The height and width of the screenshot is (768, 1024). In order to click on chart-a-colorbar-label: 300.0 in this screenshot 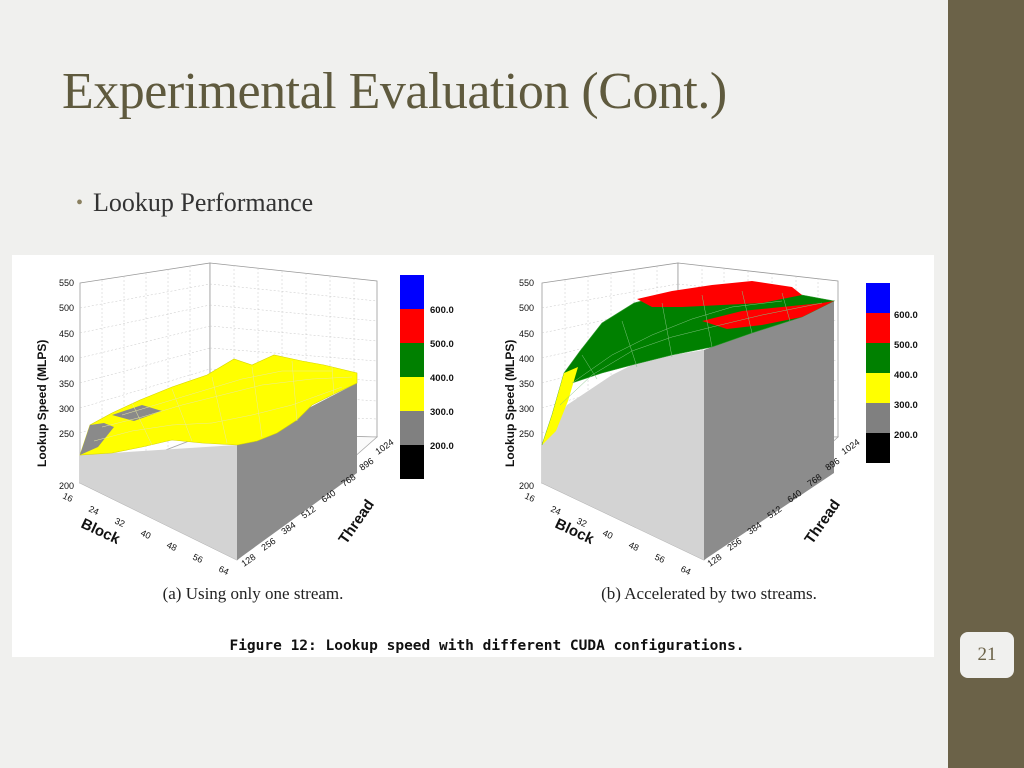, I will do `click(442, 412)`.